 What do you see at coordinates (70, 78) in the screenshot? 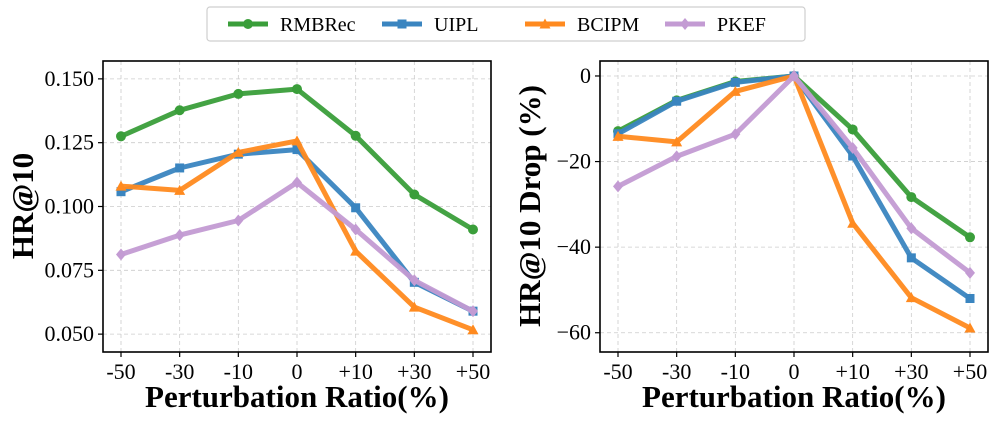
I see `hr10-y-tick-label: 0.150` at bounding box center [70, 78].